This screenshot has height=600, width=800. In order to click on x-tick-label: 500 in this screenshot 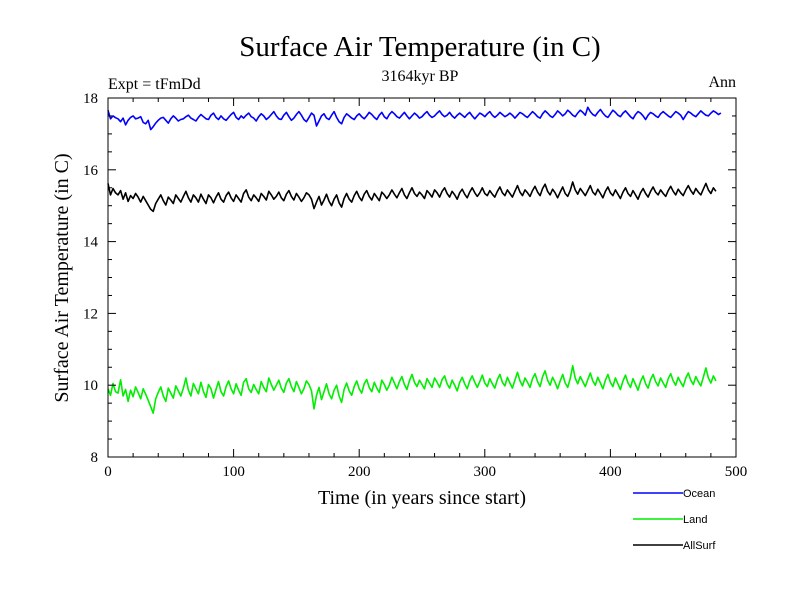, I will do `click(736, 472)`.